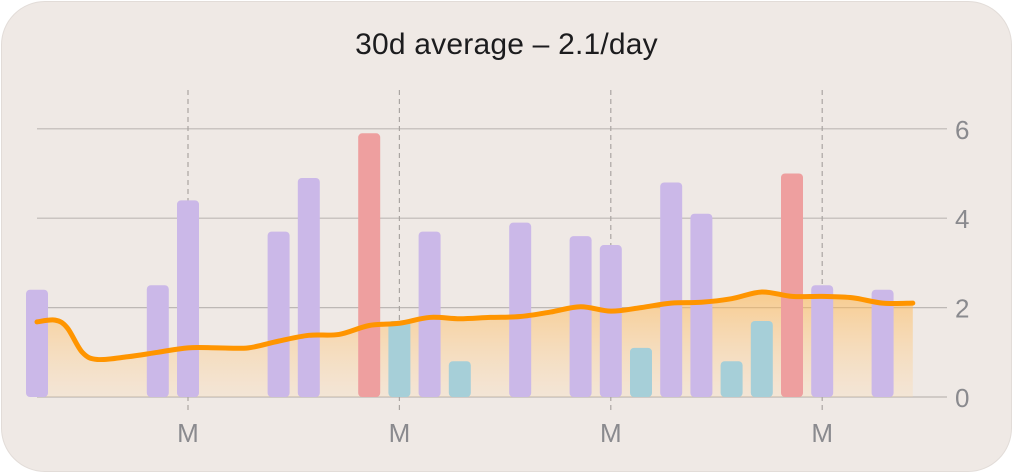  I want to click on y-tick-label: 4, so click(962, 219).